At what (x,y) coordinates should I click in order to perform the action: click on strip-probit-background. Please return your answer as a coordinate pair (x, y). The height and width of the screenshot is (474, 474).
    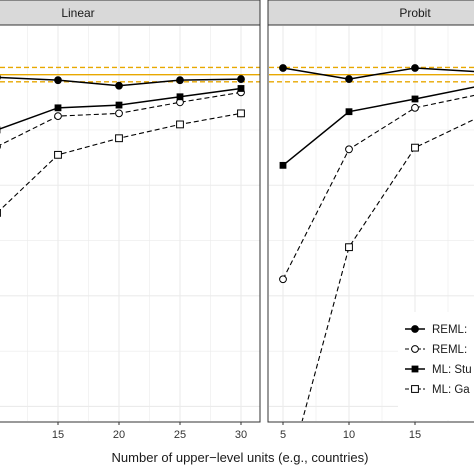
    Looking at the image, I should click on (370, 13).